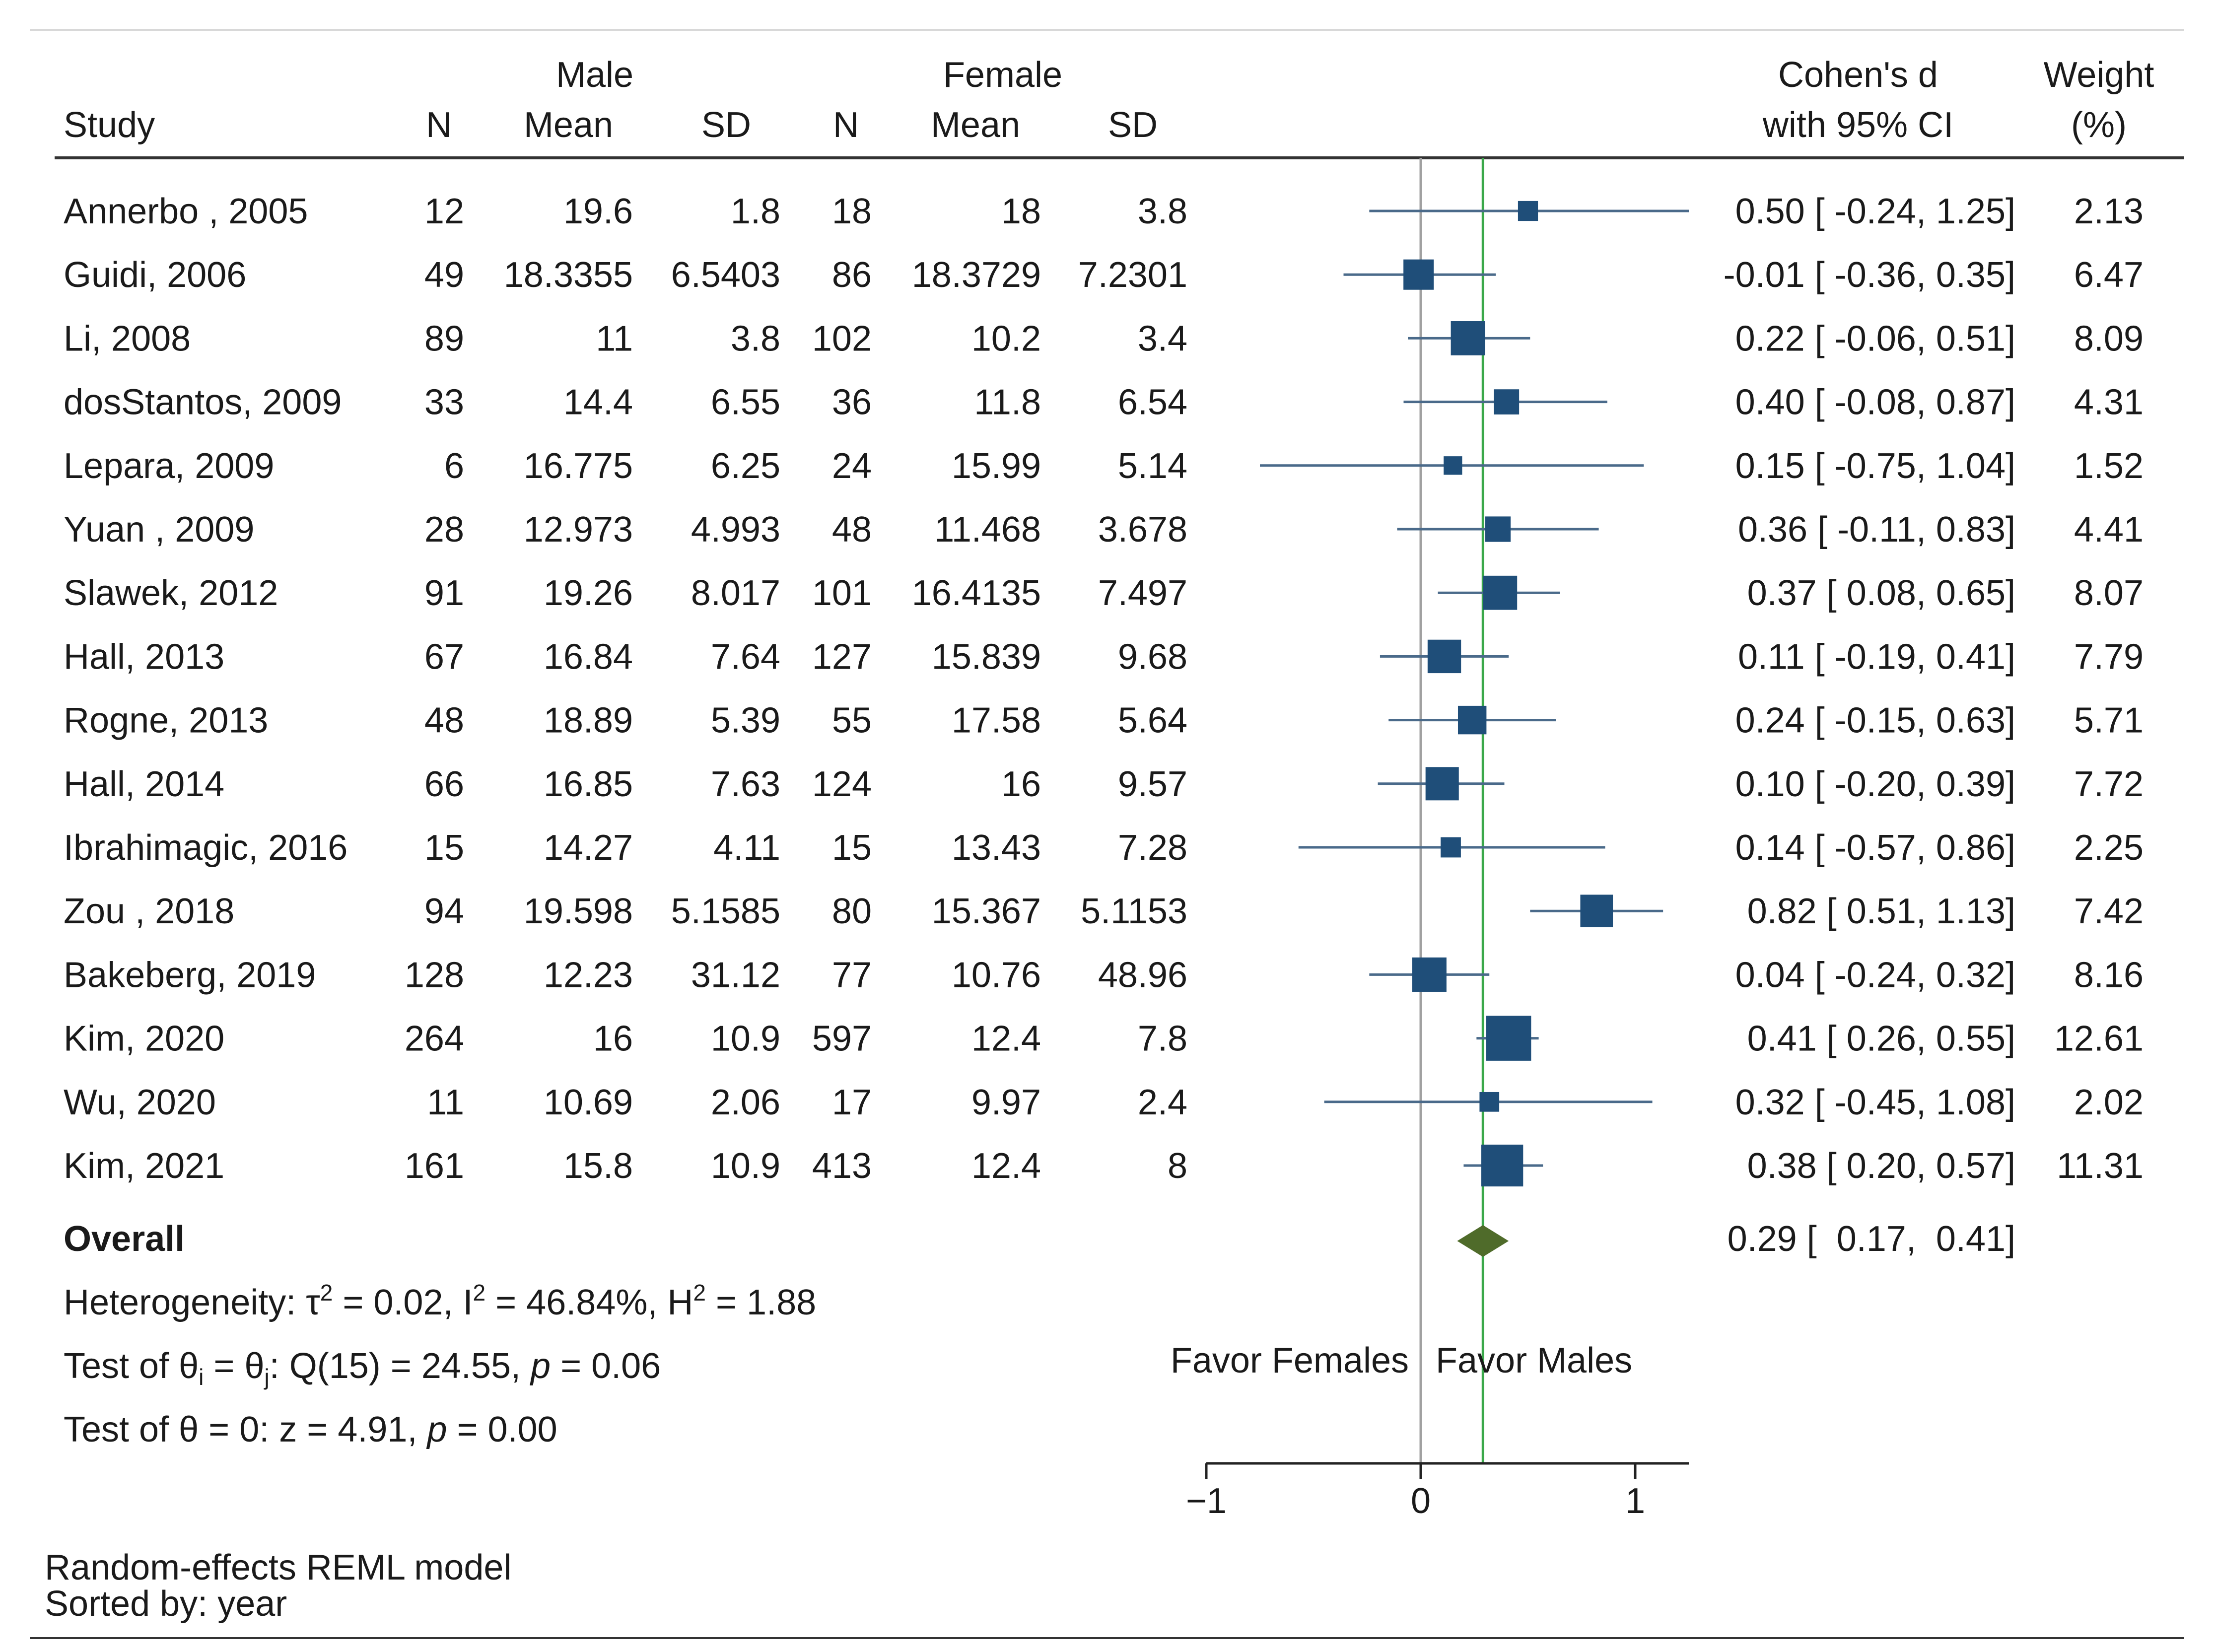 The height and width of the screenshot is (1652, 2215). Describe the element at coordinates (444, 211) in the screenshot. I see `male-n: 12` at that location.